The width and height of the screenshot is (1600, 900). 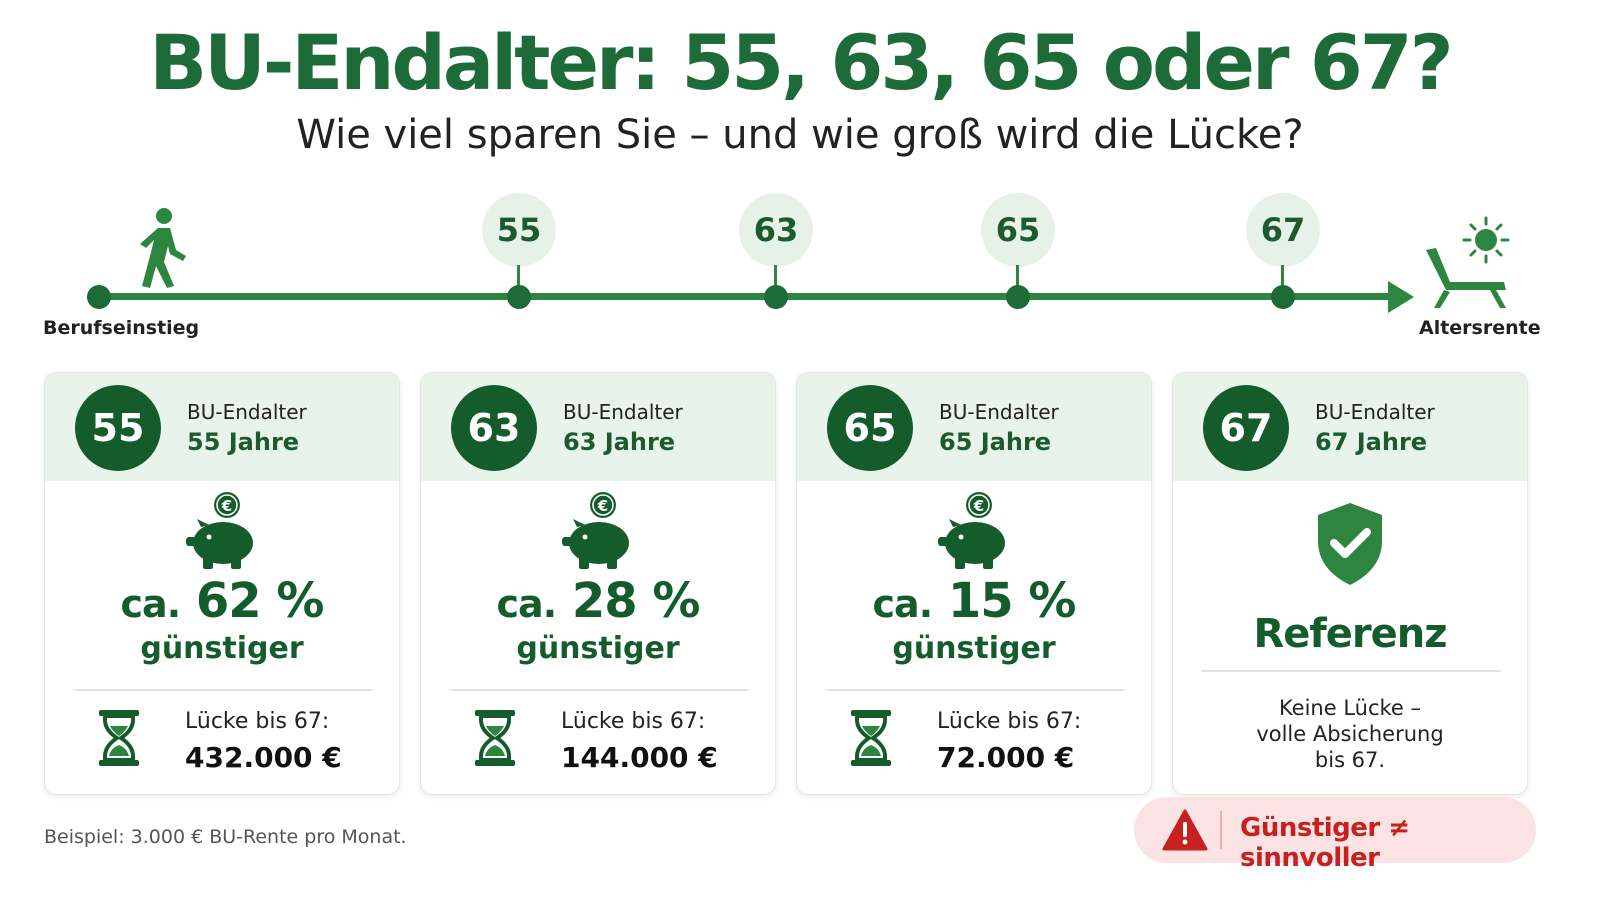 I want to click on reference-label: Referenz, so click(x=1350, y=634).